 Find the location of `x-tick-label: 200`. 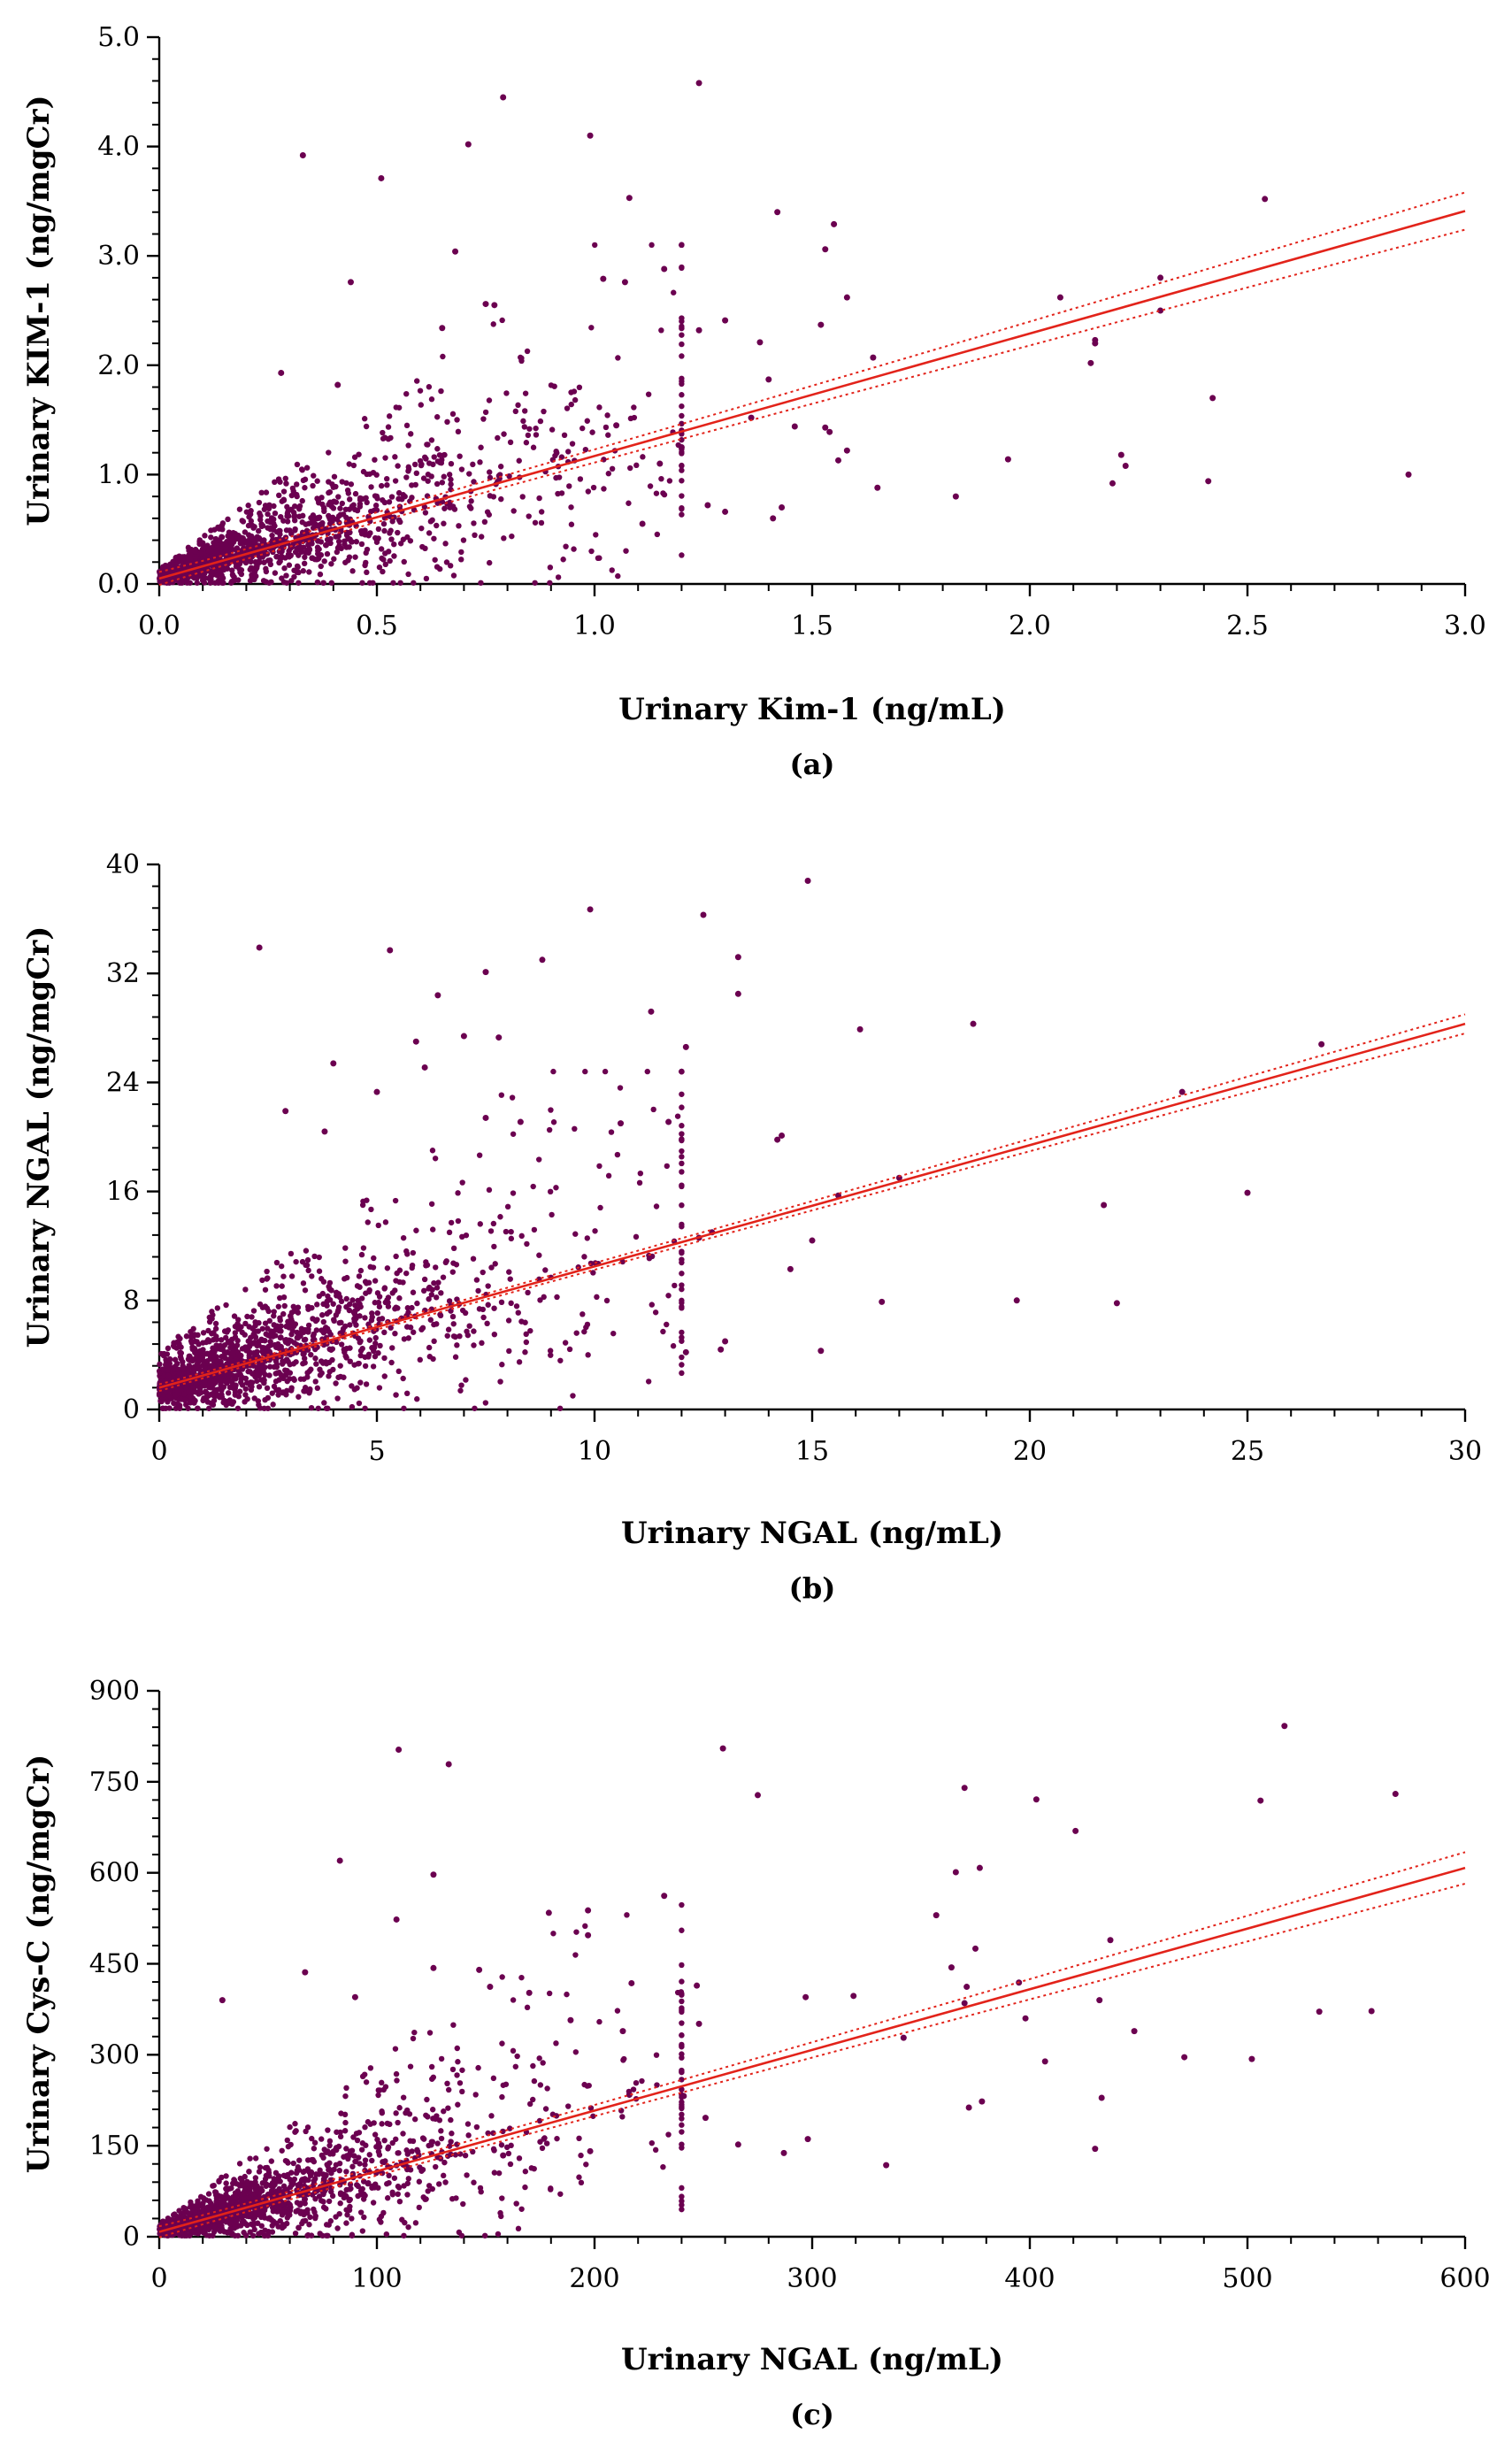

x-tick-label: 200 is located at coordinates (594, 2278).